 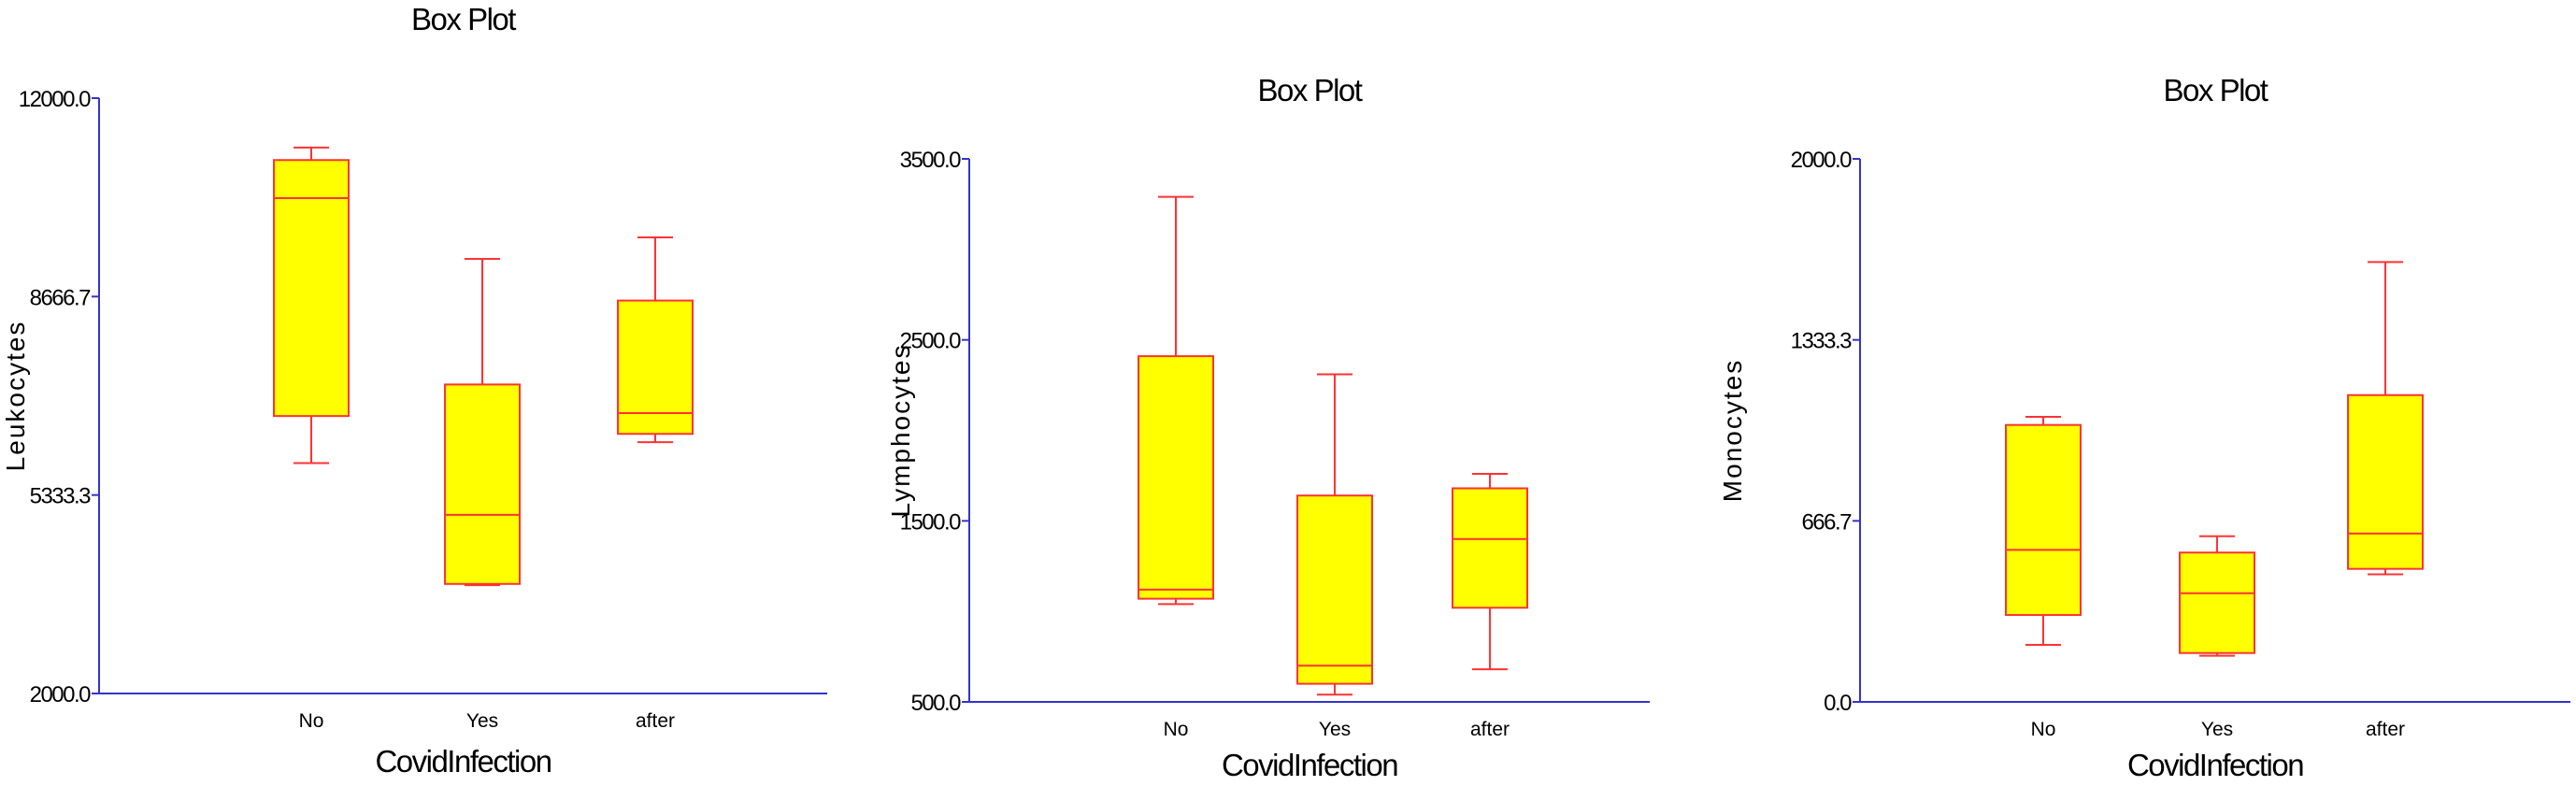 What do you see at coordinates (1822, 341) in the screenshot?
I see `y-tick-label: 1333.3` at bounding box center [1822, 341].